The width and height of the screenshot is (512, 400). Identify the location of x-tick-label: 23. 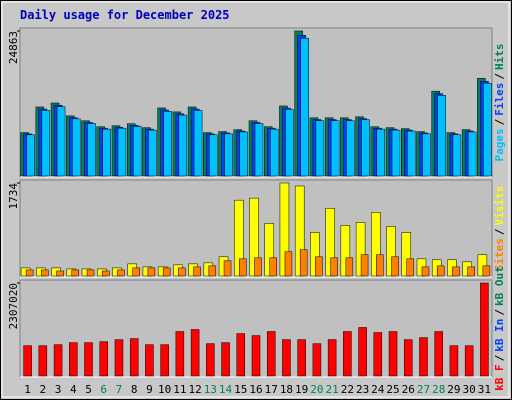
(362, 389).